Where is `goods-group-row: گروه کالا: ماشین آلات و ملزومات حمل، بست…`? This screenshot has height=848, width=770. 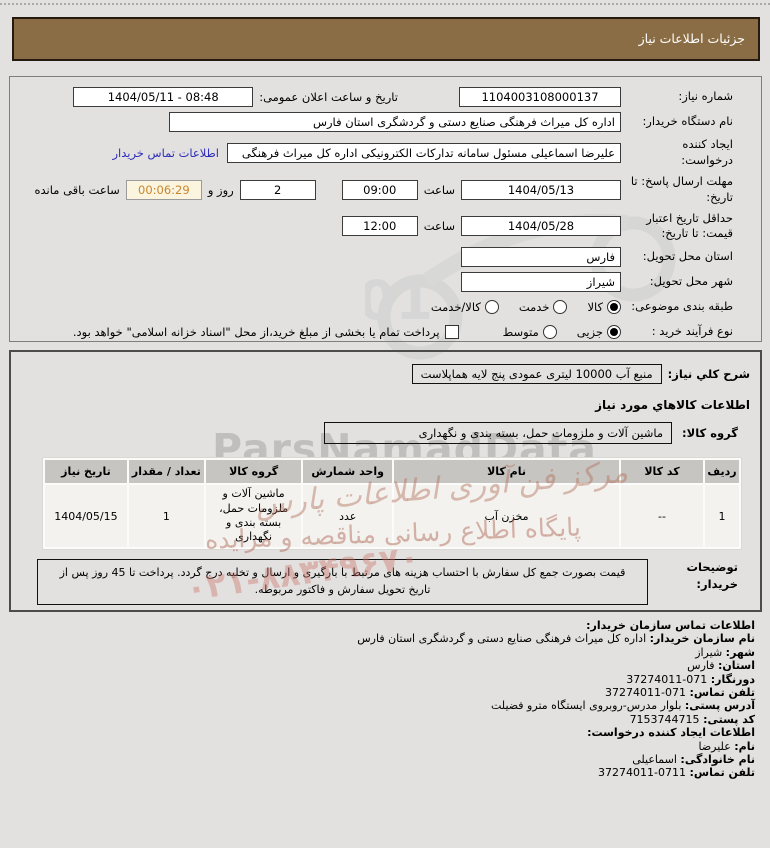
goods-group-row: گروه کالا: ماشین آلات و ملزومات حمل، بست… is located at coordinates (380, 433).